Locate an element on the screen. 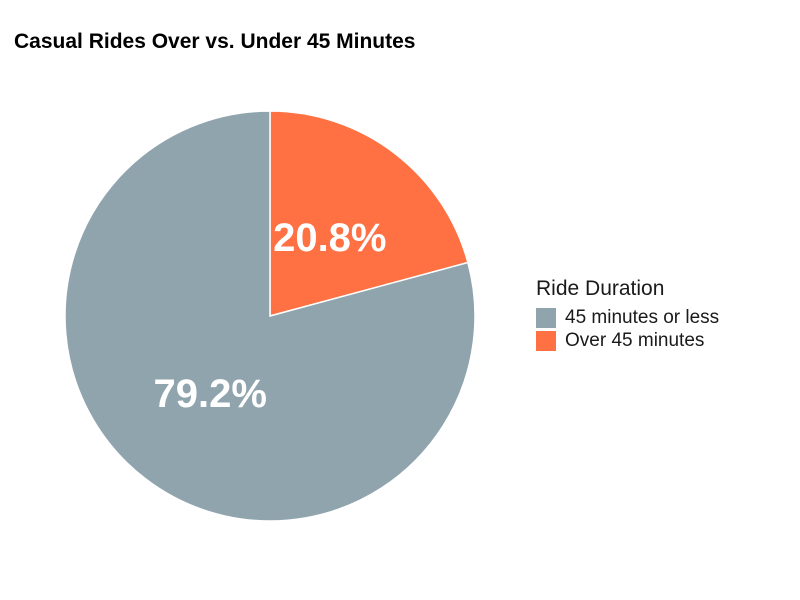  pie-labels: 20.8% 79.2% is located at coordinates (269, 316).